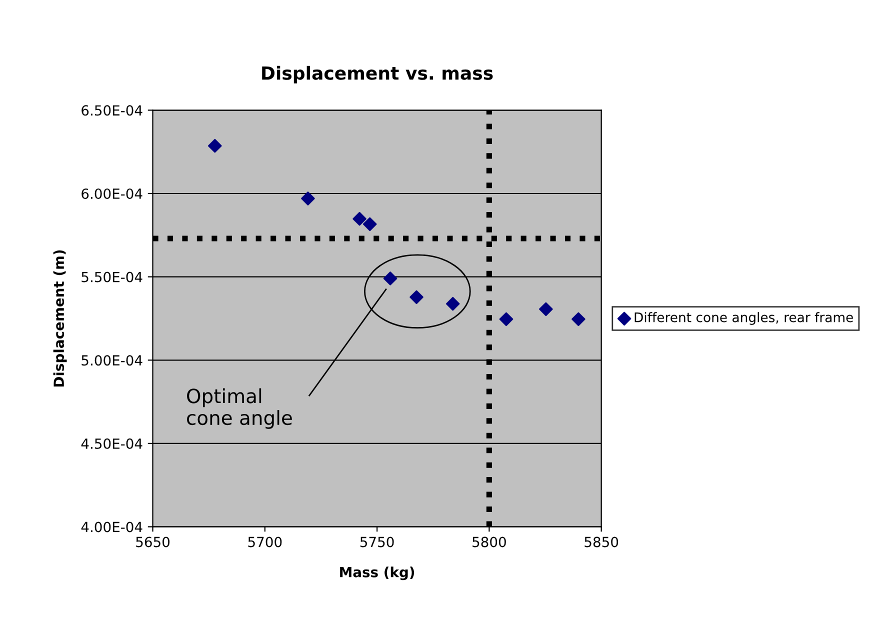 The width and height of the screenshot is (883, 619). I want to click on x-tick-label: 5800, so click(489, 542).